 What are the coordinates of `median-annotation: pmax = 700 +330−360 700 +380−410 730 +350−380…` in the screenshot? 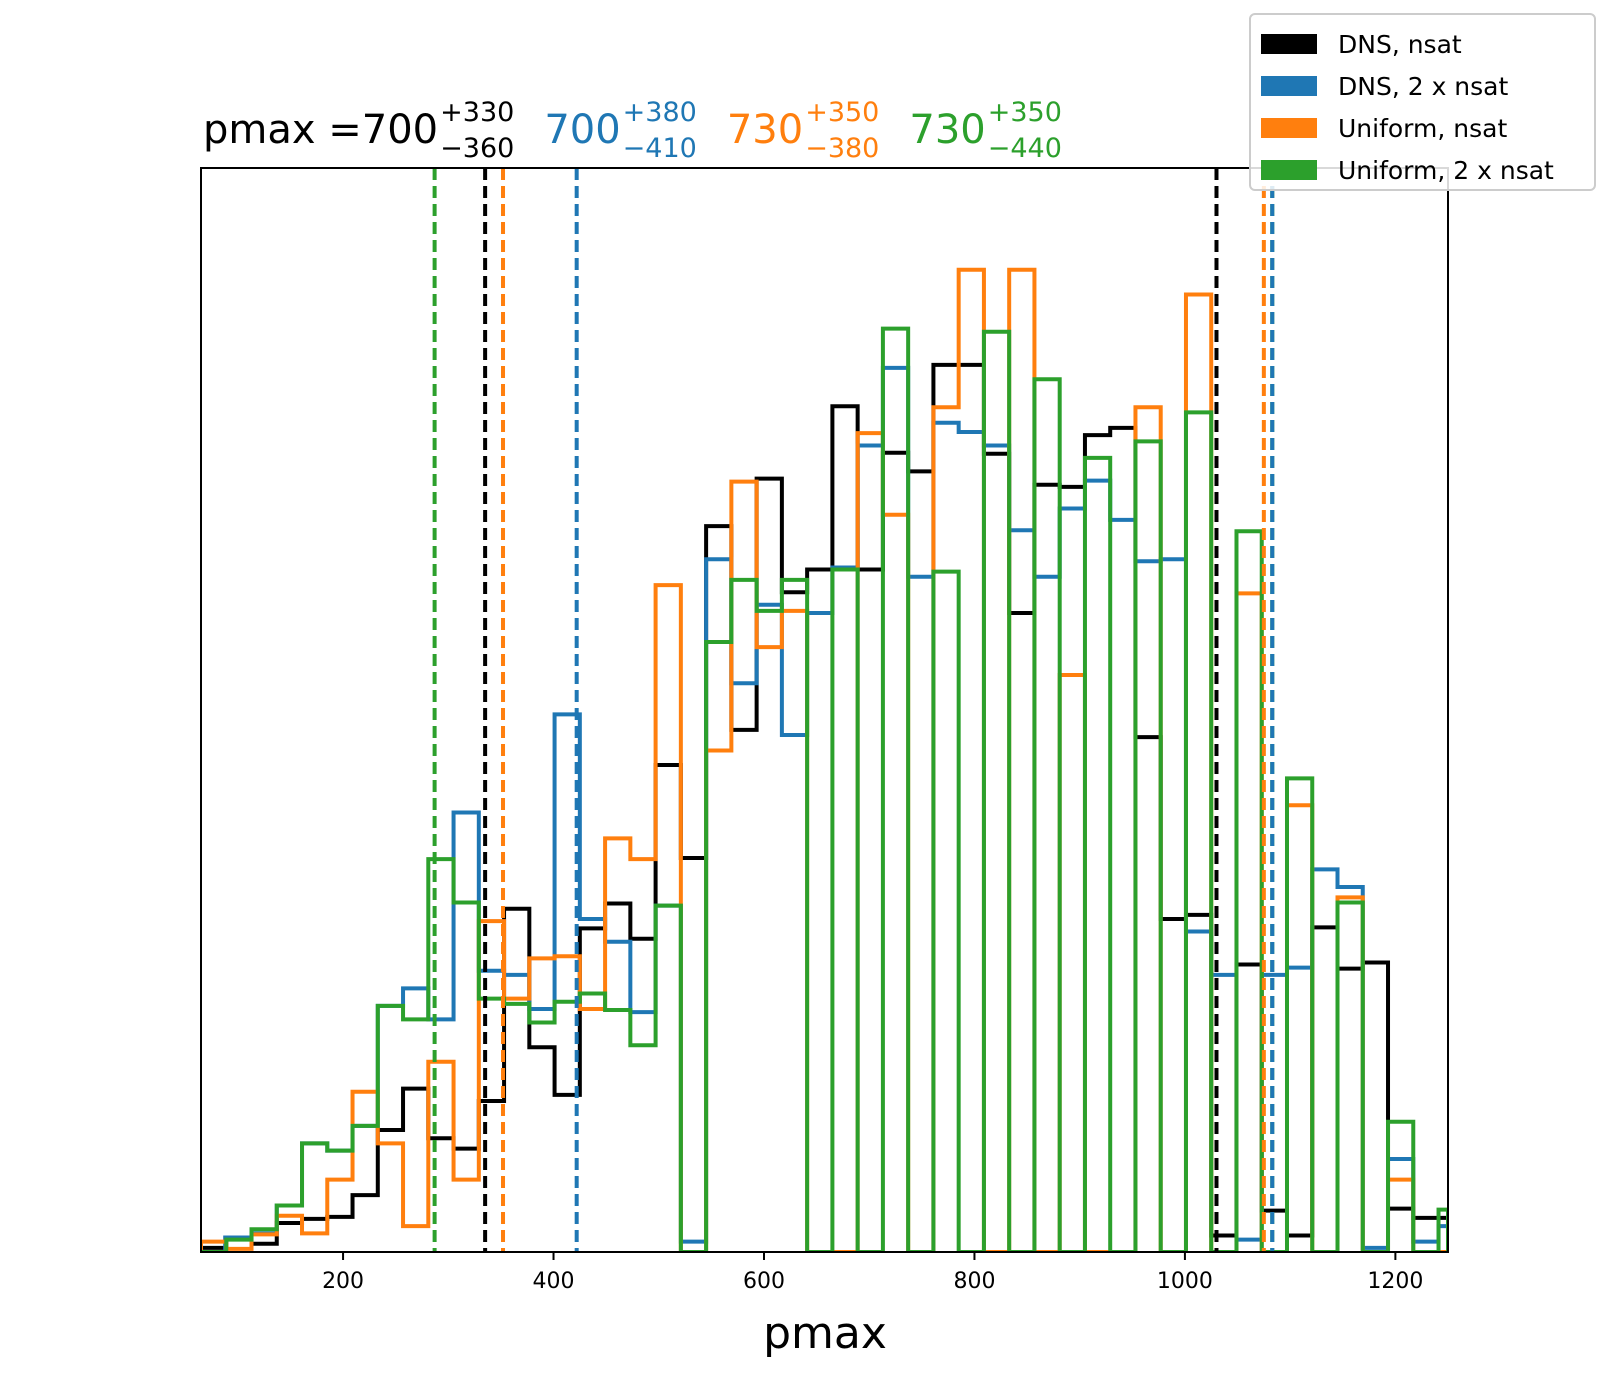 It's located at (632, 130).